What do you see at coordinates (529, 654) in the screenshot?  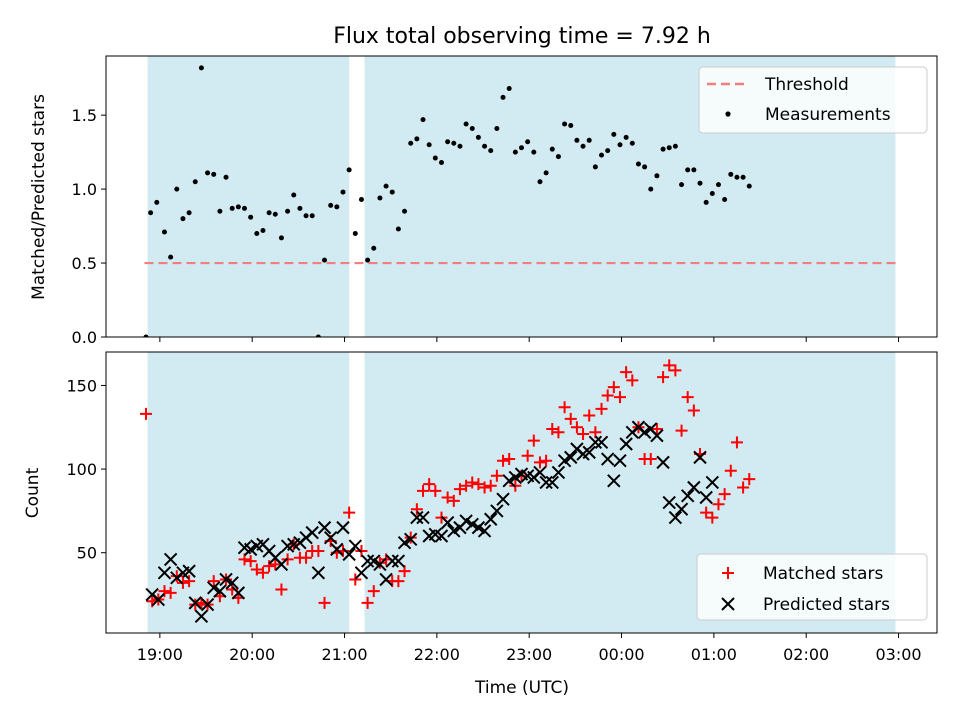 I see `x-tick-label: 23:00` at bounding box center [529, 654].